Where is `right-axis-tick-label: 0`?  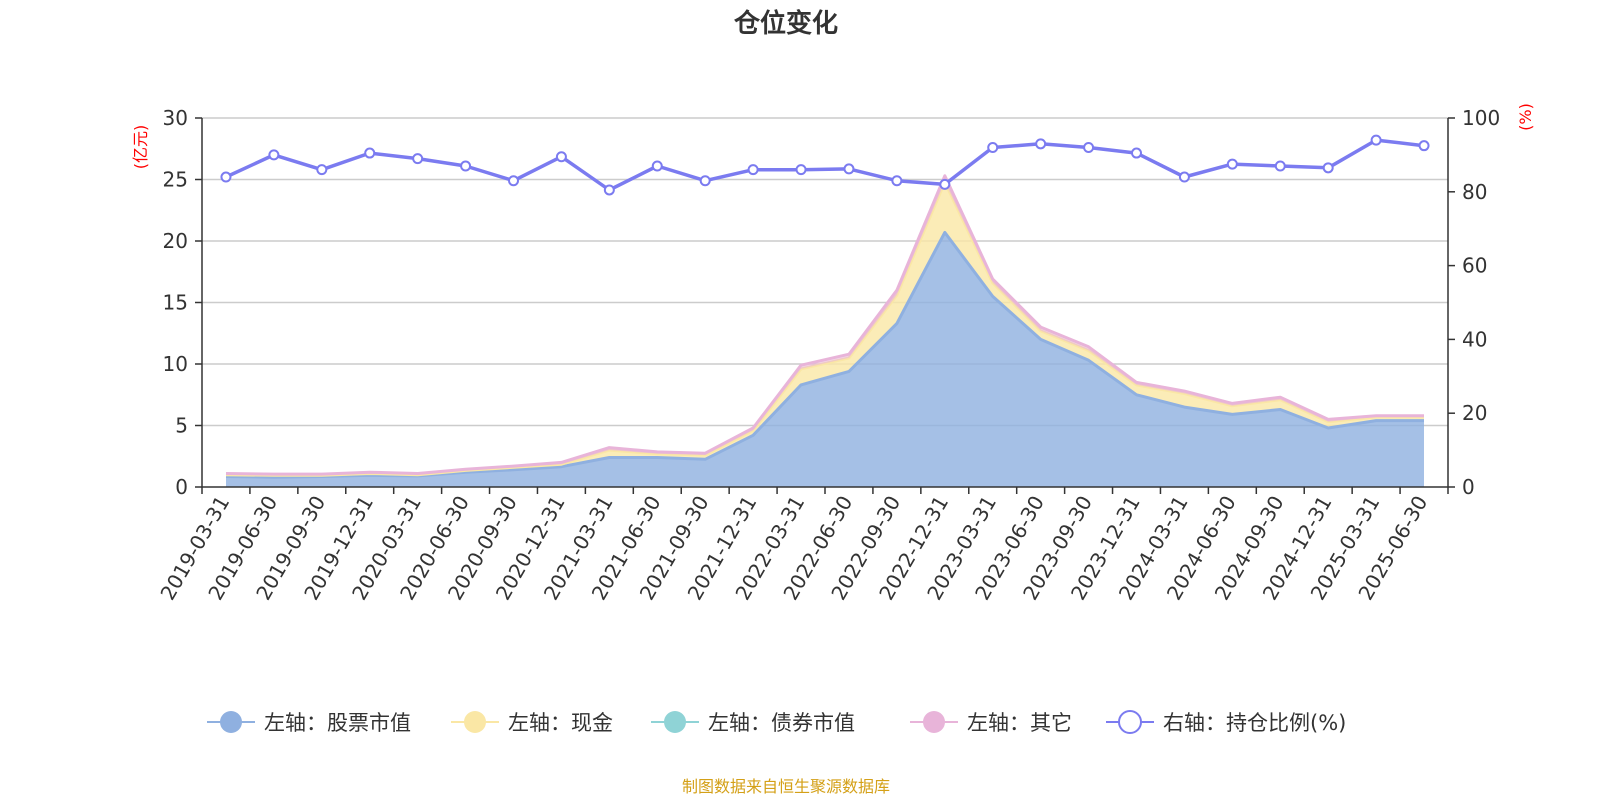 right-axis-tick-label: 0 is located at coordinates (1468, 487).